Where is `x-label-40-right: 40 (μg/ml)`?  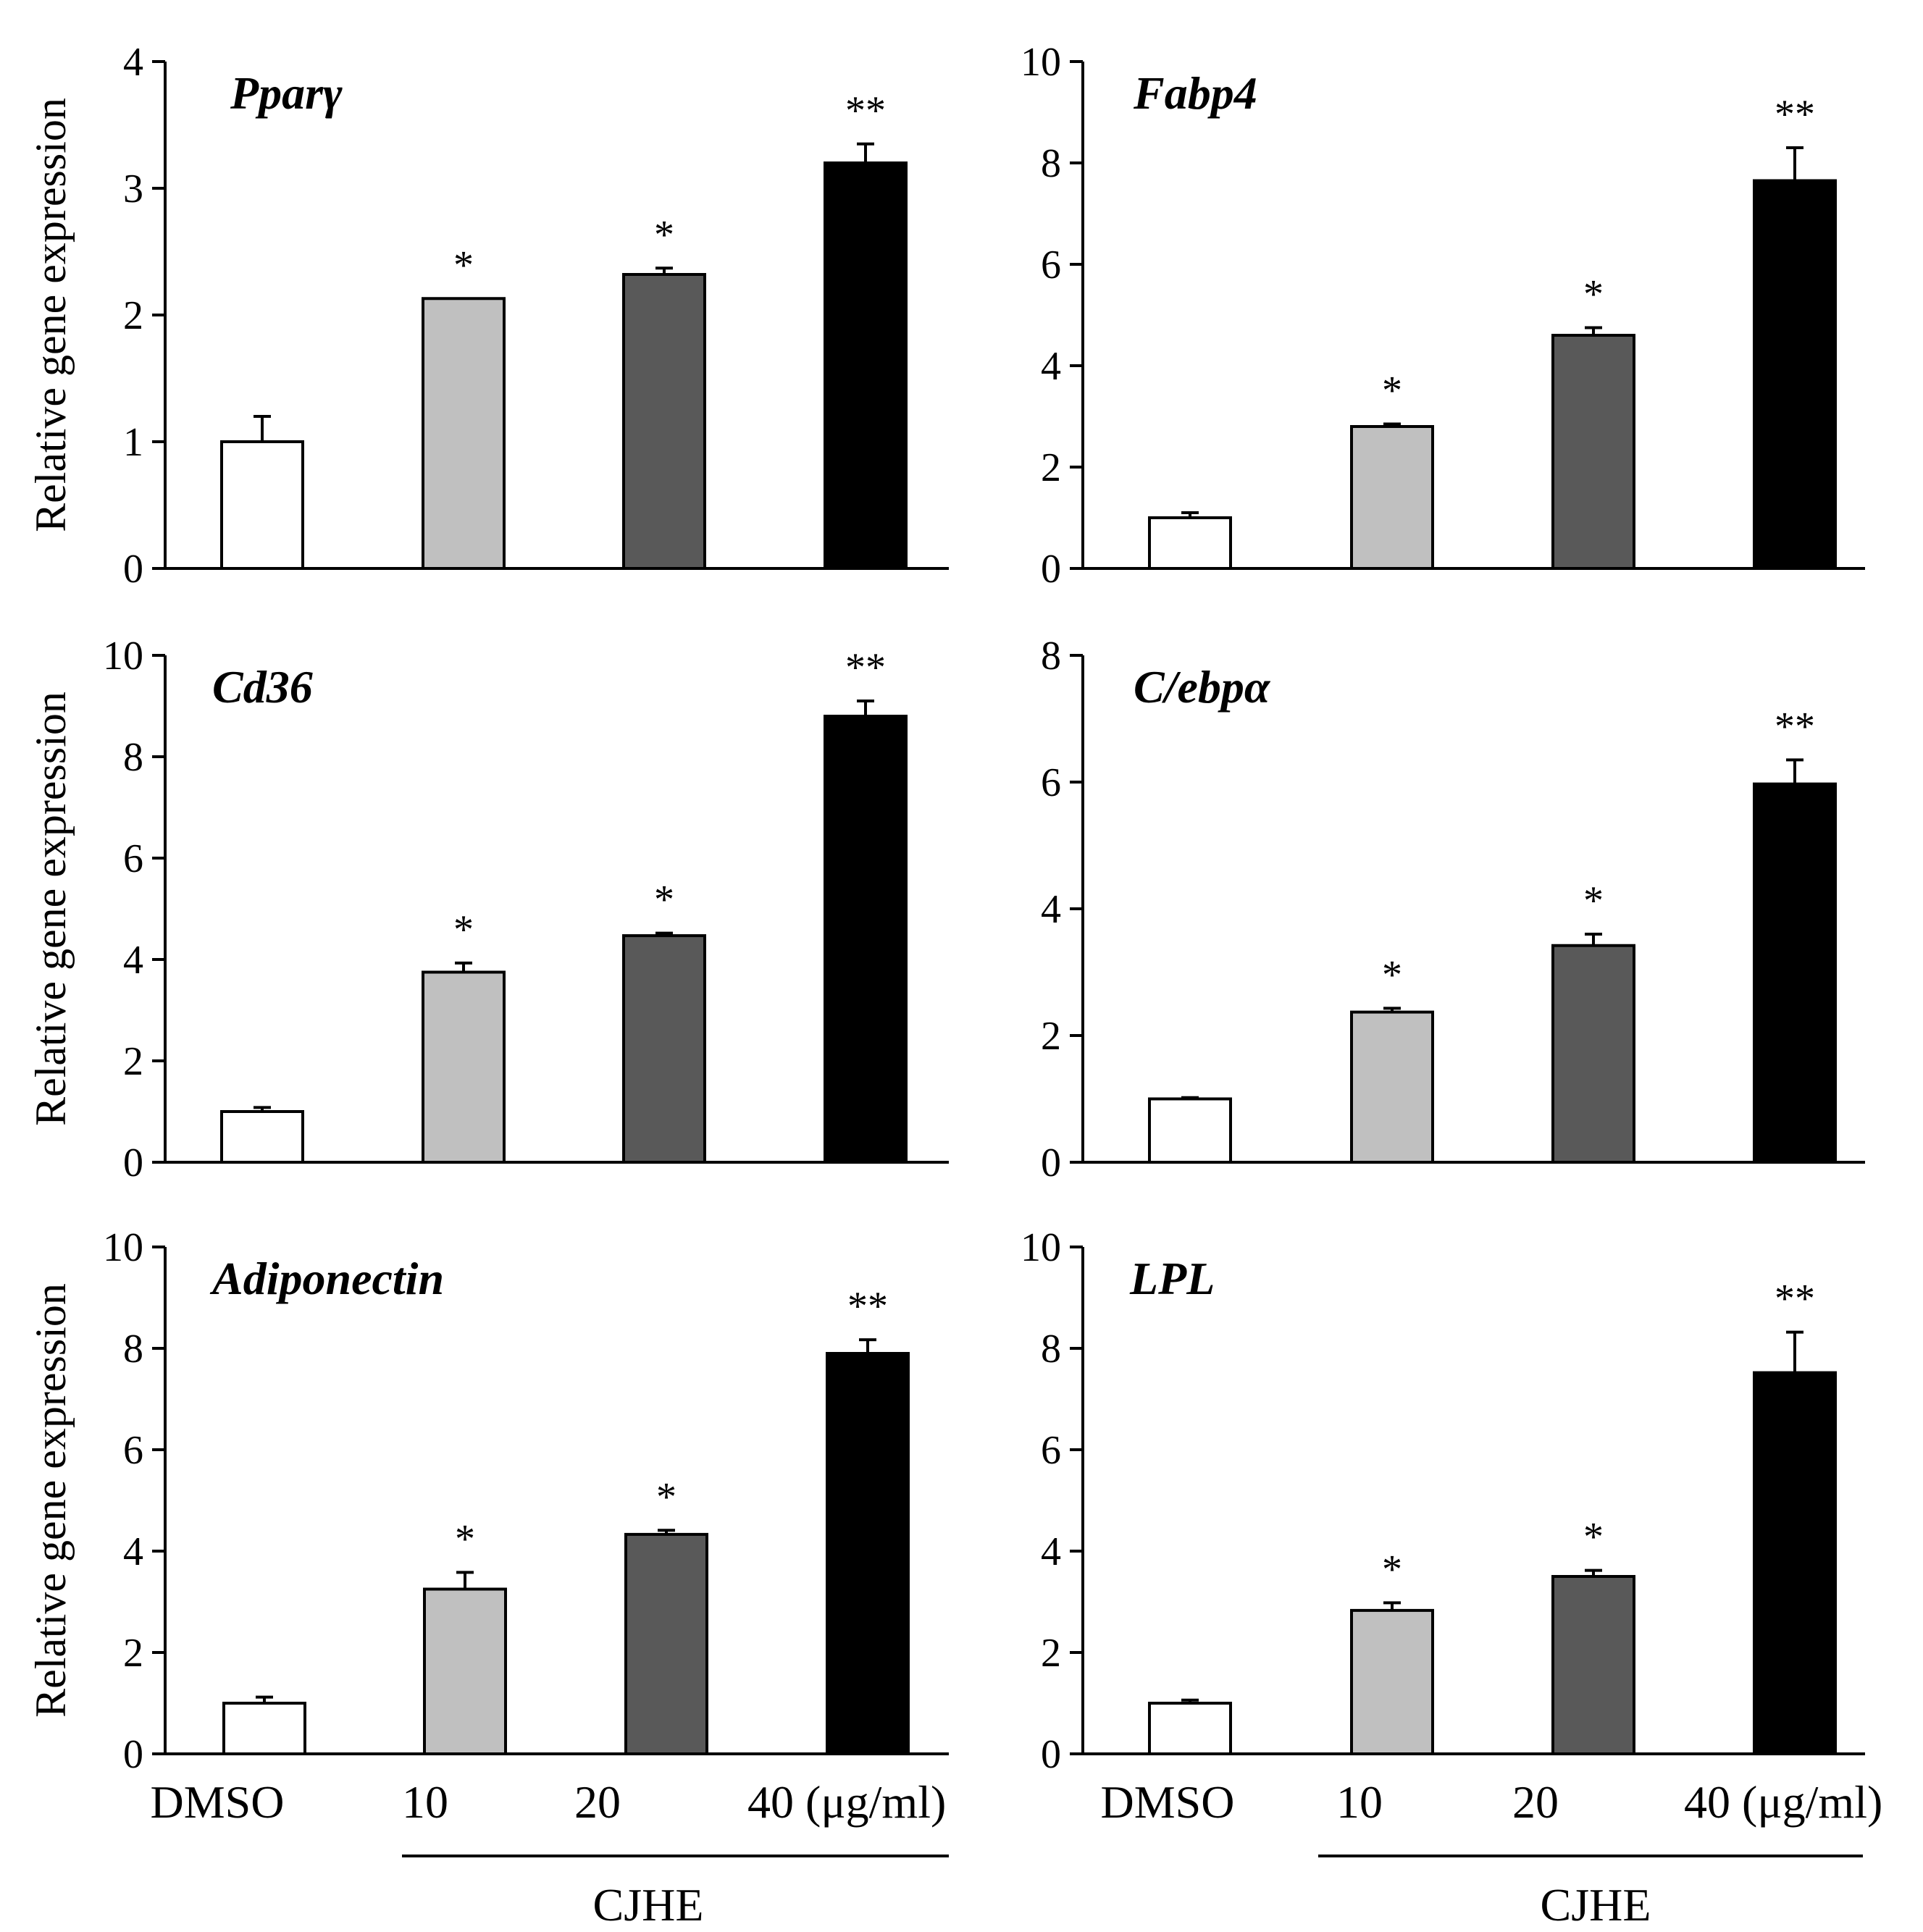 x-label-40-right: 40 (μg/ml) is located at coordinates (1783, 1802).